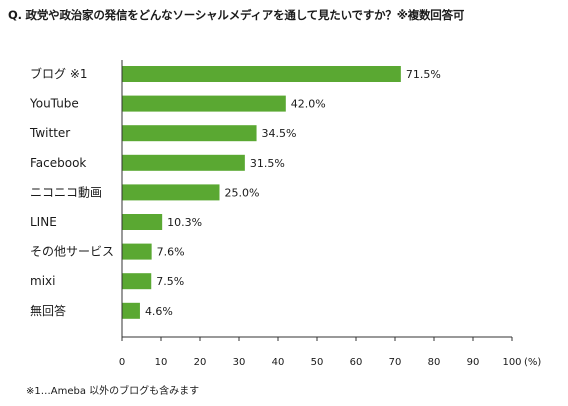  I want to click on category-label: ブログ ※1, so click(59, 73).